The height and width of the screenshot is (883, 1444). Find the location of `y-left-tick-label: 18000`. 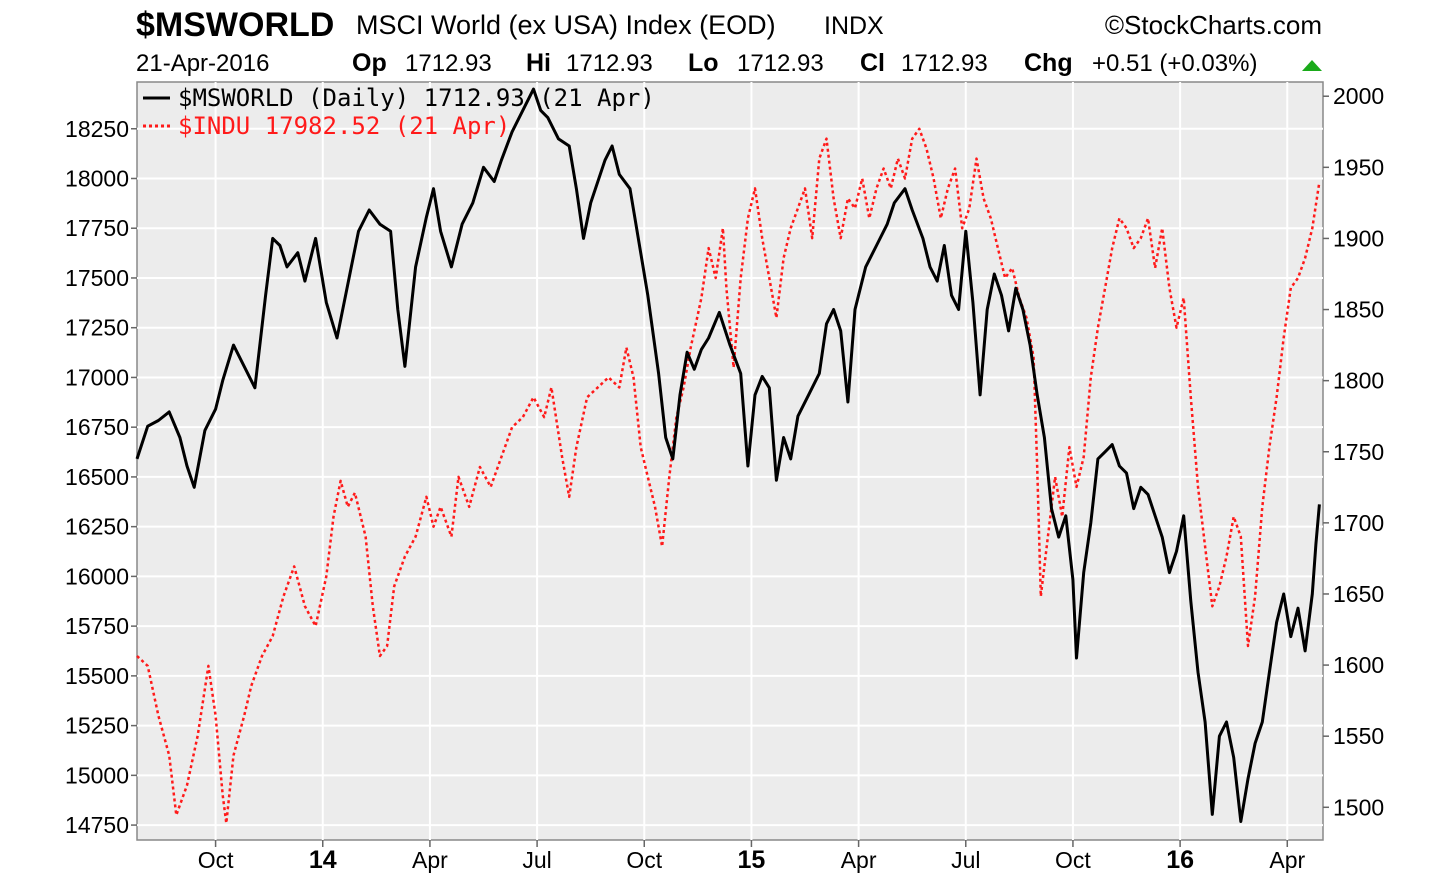

y-left-tick-label: 18000 is located at coordinates (97, 178).